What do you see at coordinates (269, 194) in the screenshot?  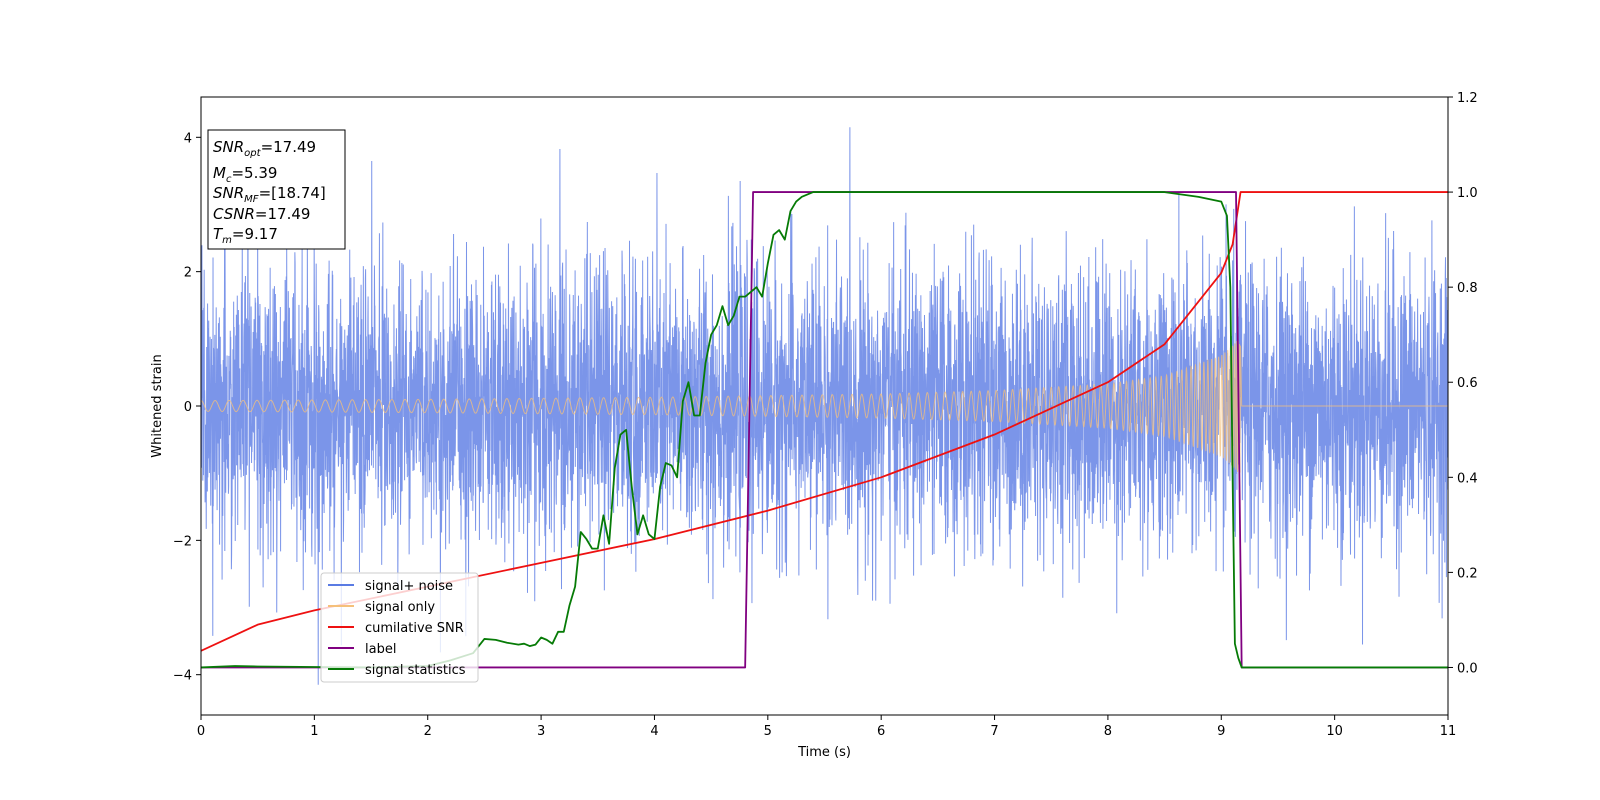 I see `snr-mf-text: SNRMF=[18.74]` at bounding box center [269, 194].